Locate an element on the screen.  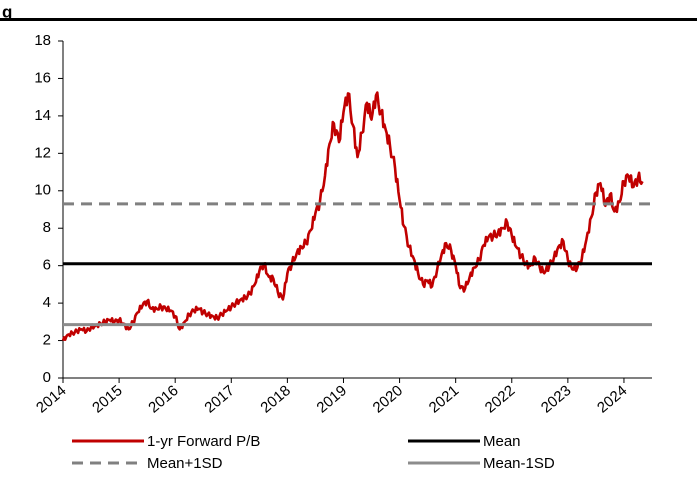
legend-label-mean-1sd: Mean+1SD is located at coordinates (185, 463).